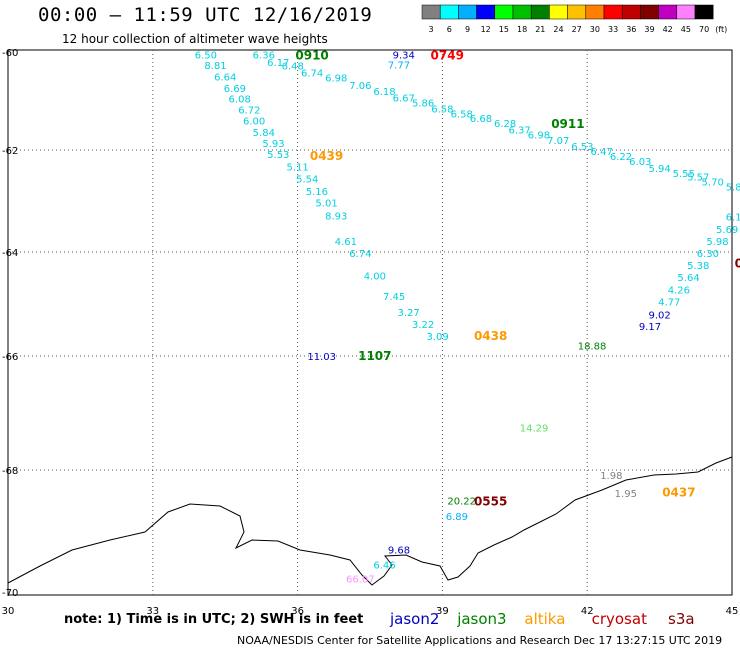 The image size is (740, 650). What do you see at coordinates (567, 124) in the screenshot?
I see `pass-time-label: 0911` at bounding box center [567, 124].